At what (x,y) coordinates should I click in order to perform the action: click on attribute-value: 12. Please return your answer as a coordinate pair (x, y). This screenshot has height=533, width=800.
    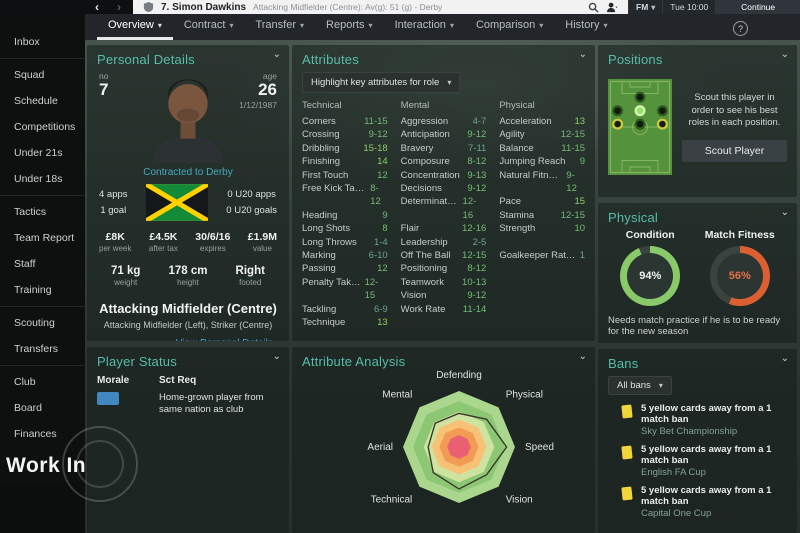
    Looking at the image, I should click on (382, 269).